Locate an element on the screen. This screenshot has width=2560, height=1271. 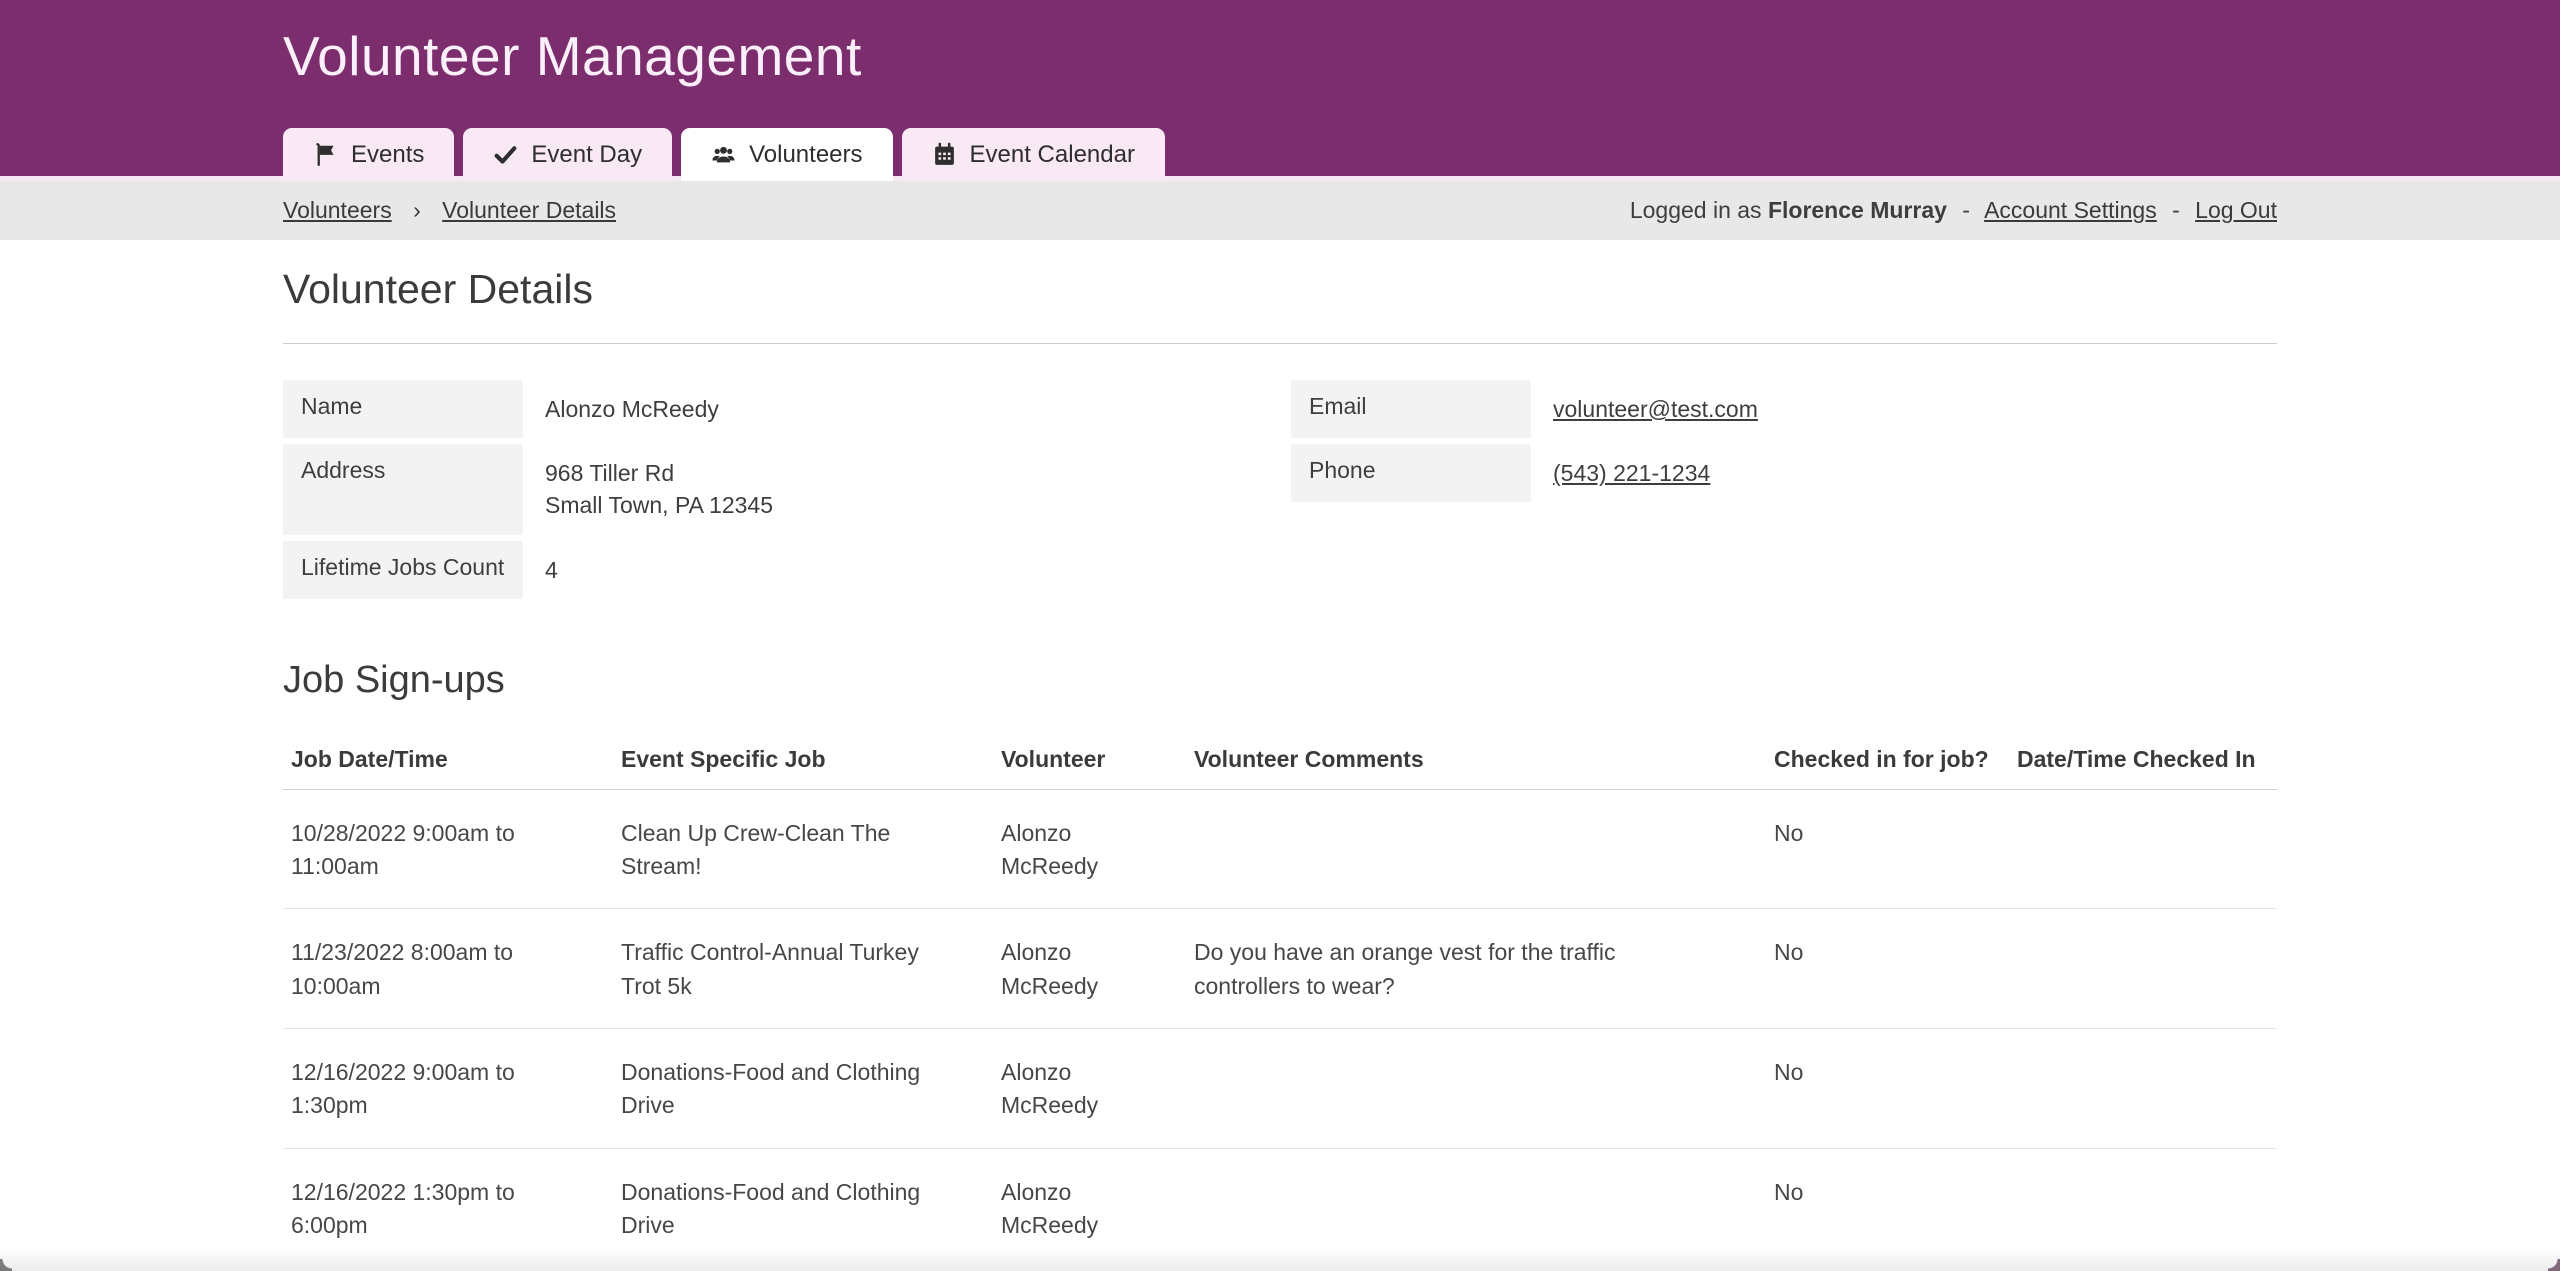
cell-job-datetime: 11/23/2022 8:00am to 10:00am is located at coordinates (448, 969).